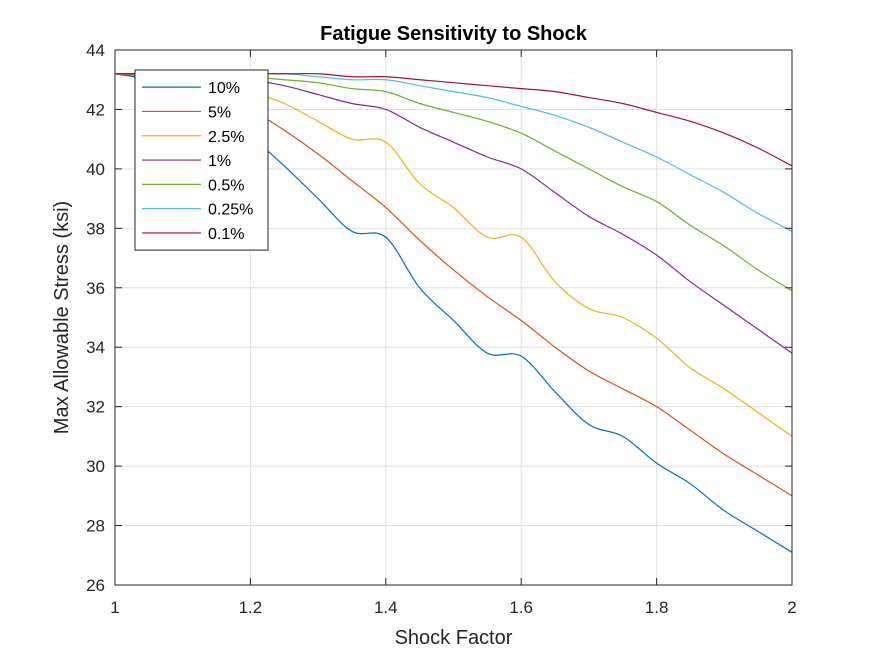 The image size is (875, 656). Describe the element at coordinates (226, 137) in the screenshot. I see `legend-label: 2.5%` at that location.